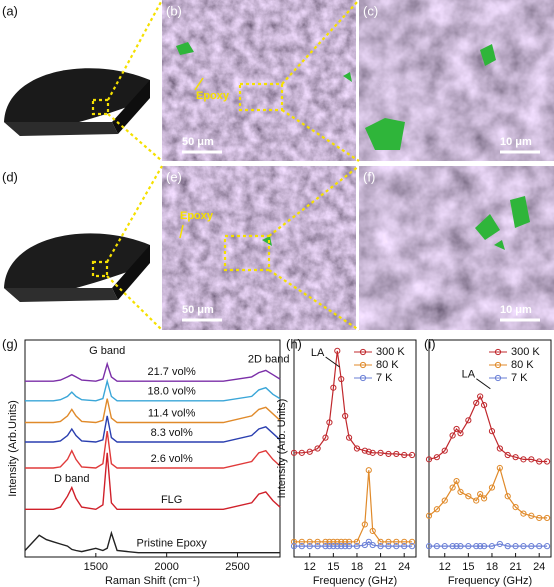 The width and height of the screenshot is (554, 587). I want to click on panel-label: (i), so click(430, 343).